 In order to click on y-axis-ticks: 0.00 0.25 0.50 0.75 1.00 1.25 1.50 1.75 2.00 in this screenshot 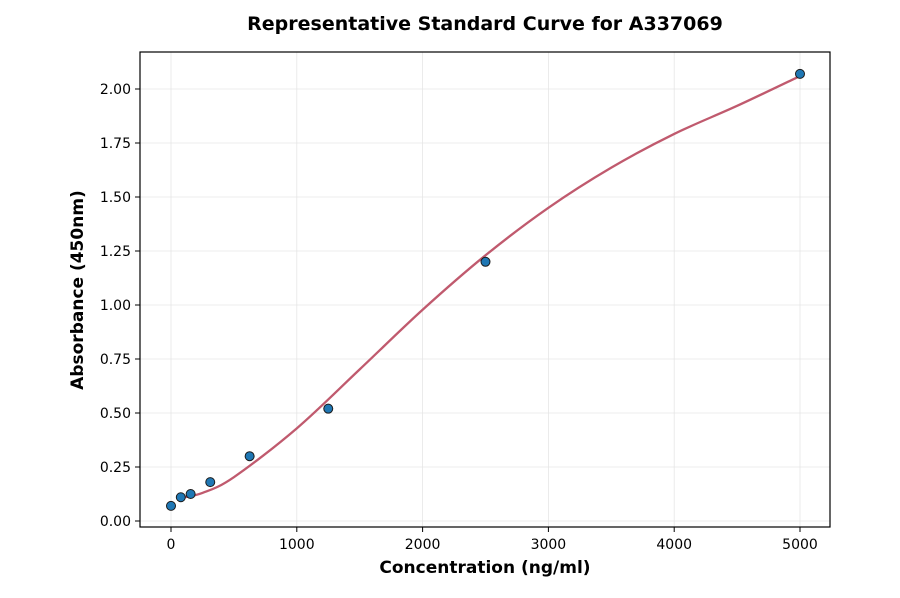, I will do `click(120, 306)`.